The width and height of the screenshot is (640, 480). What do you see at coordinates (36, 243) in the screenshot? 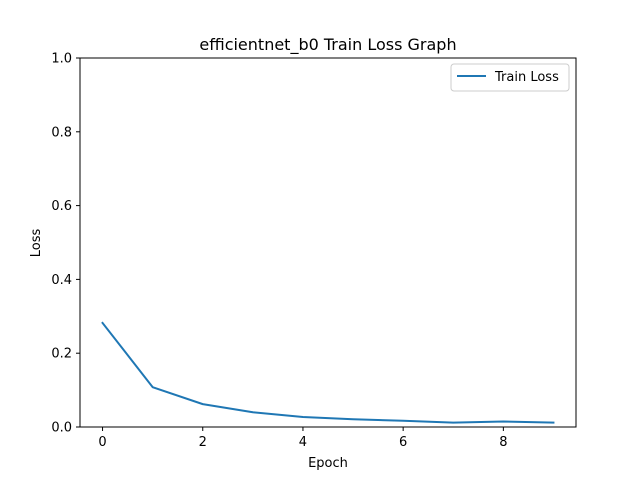
I see `y-axis-title: Loss` at bounding box center [36, 243].